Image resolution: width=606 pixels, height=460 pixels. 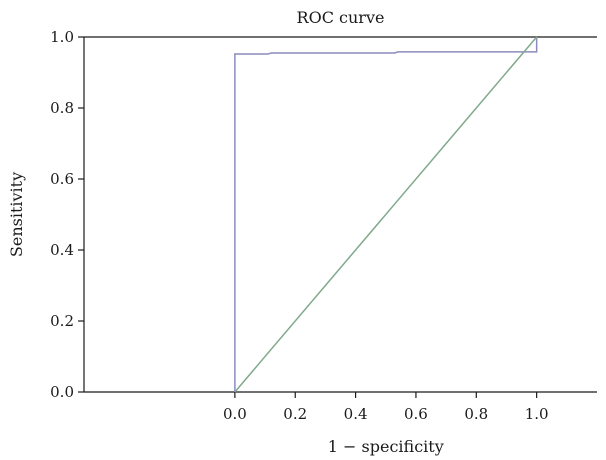 I want to click on x-axis-title: 1 − specificity, so click(x=386, y=446).